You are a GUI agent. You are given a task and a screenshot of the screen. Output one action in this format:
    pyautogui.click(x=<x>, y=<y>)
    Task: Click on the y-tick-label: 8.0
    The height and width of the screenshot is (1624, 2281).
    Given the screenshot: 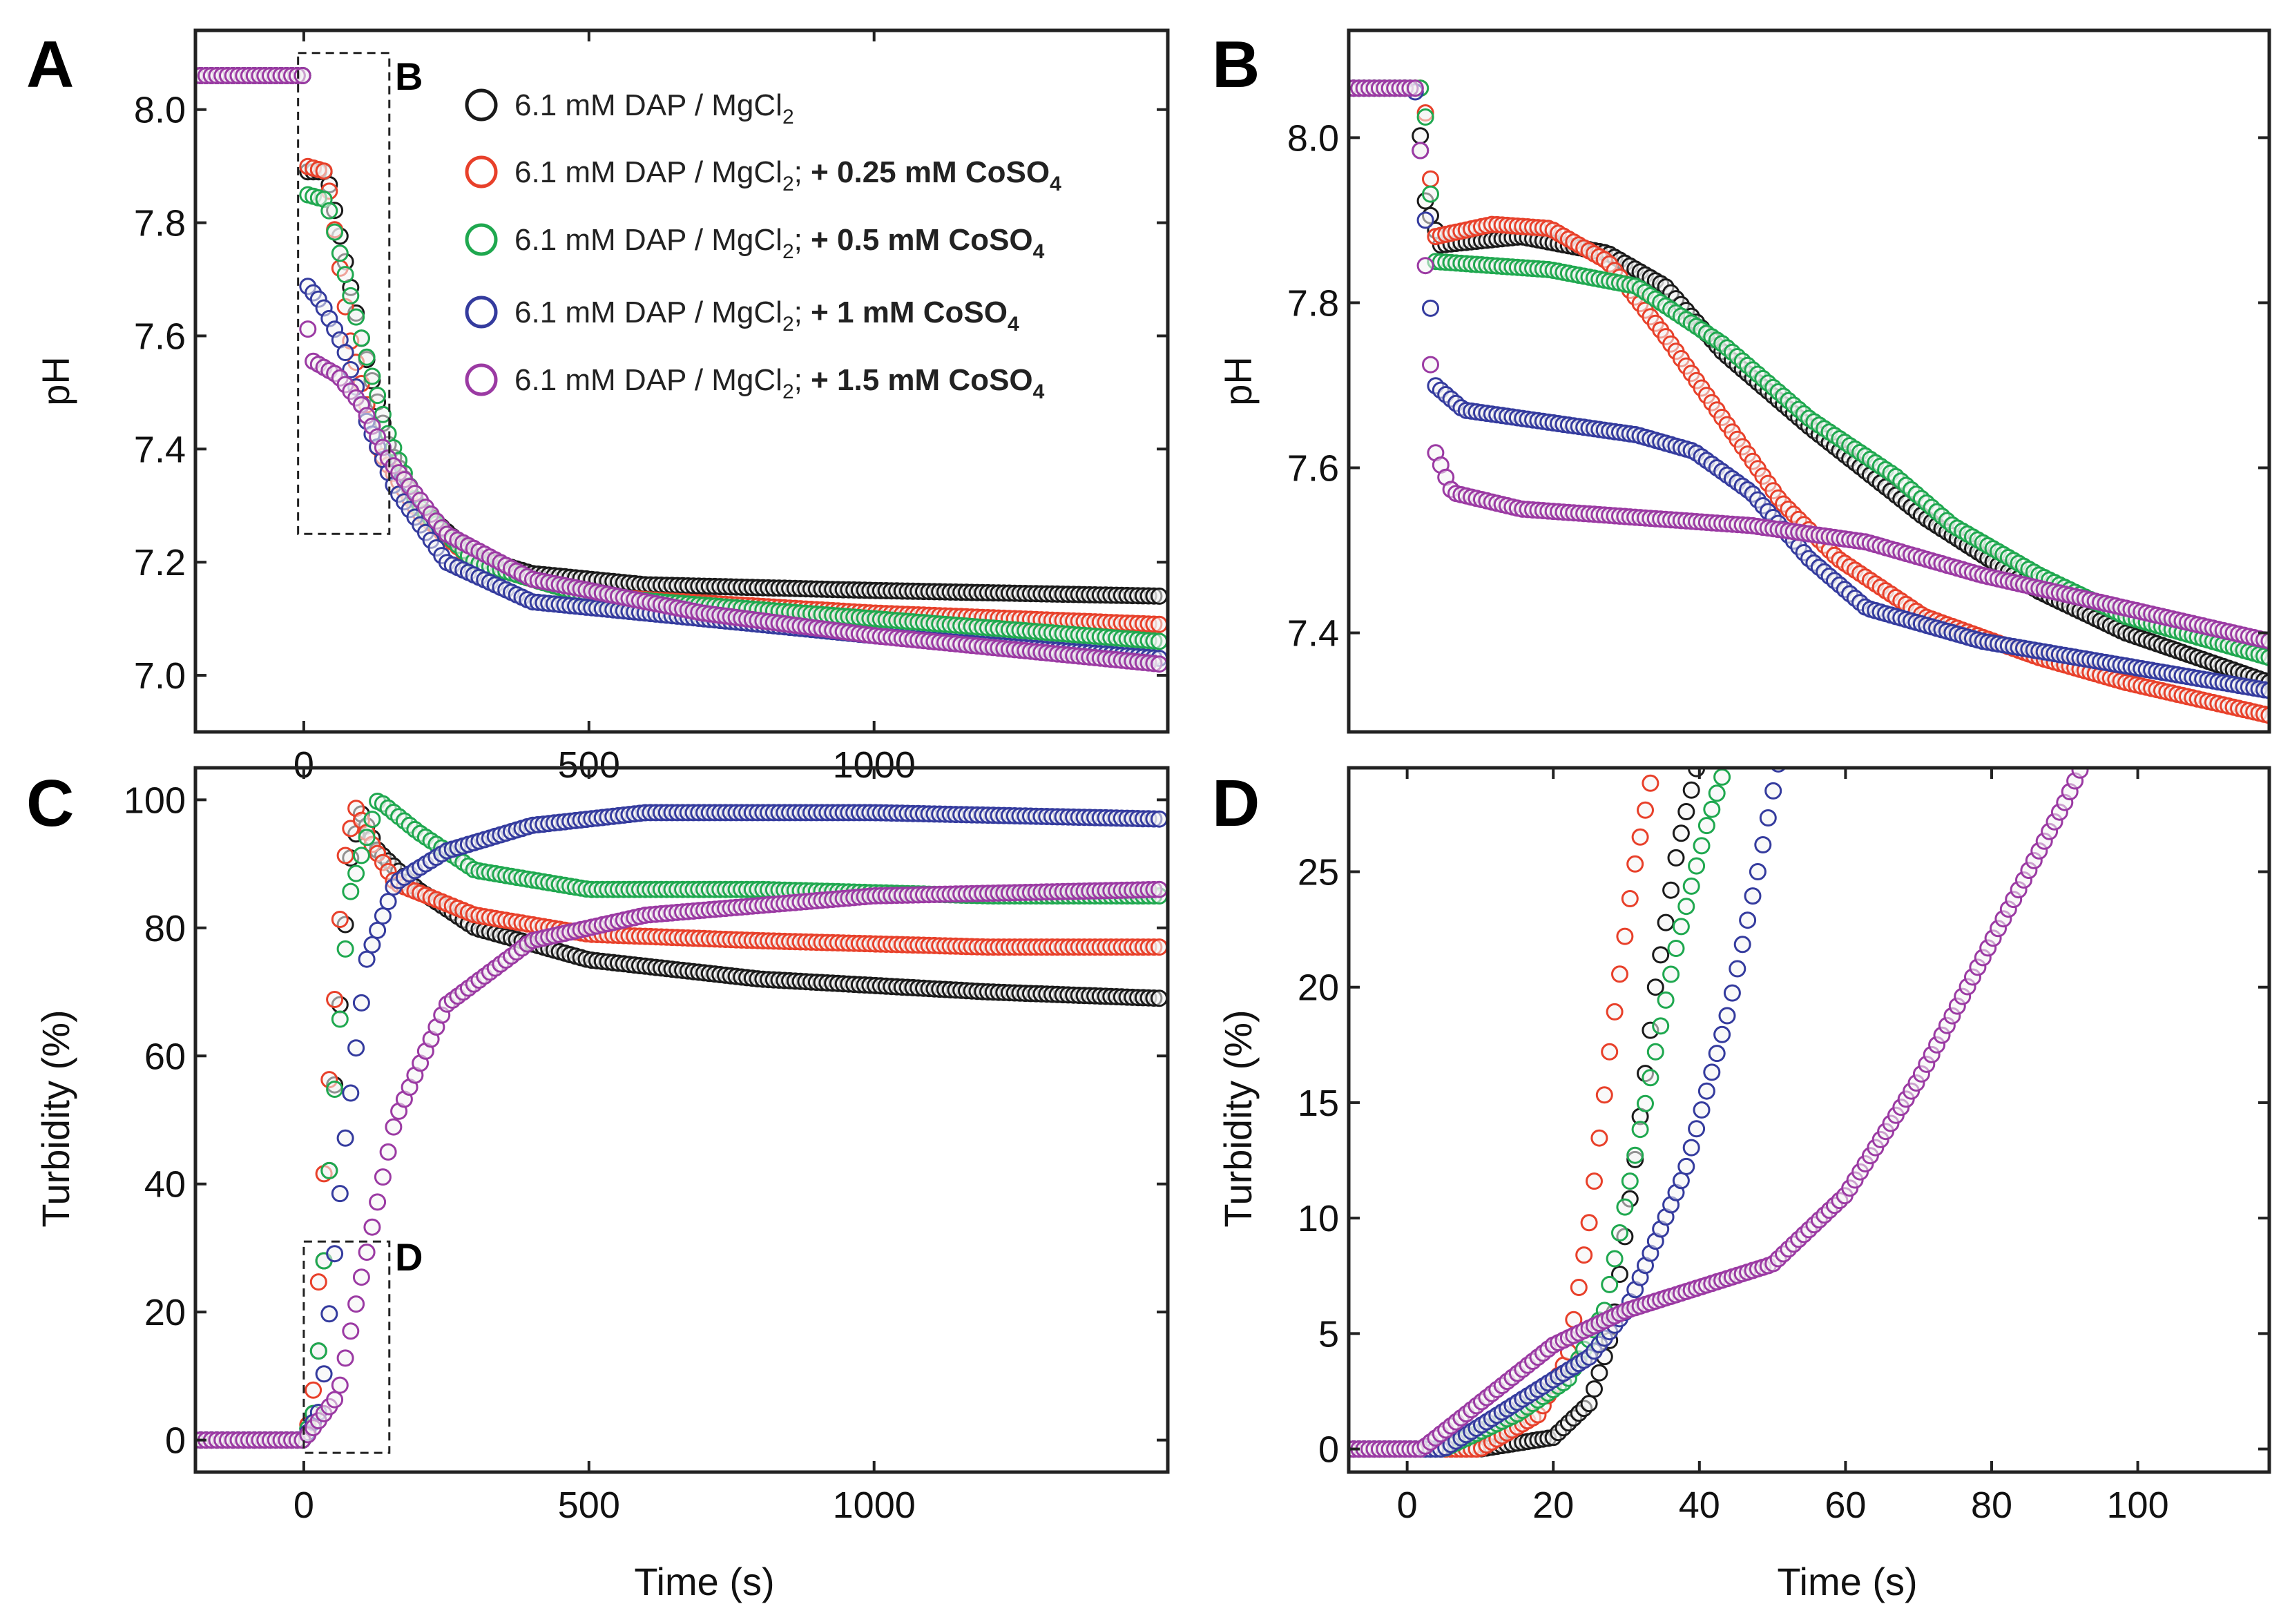 What is the action you would take?
    pyautogui.click(x=1313, y=138)
    